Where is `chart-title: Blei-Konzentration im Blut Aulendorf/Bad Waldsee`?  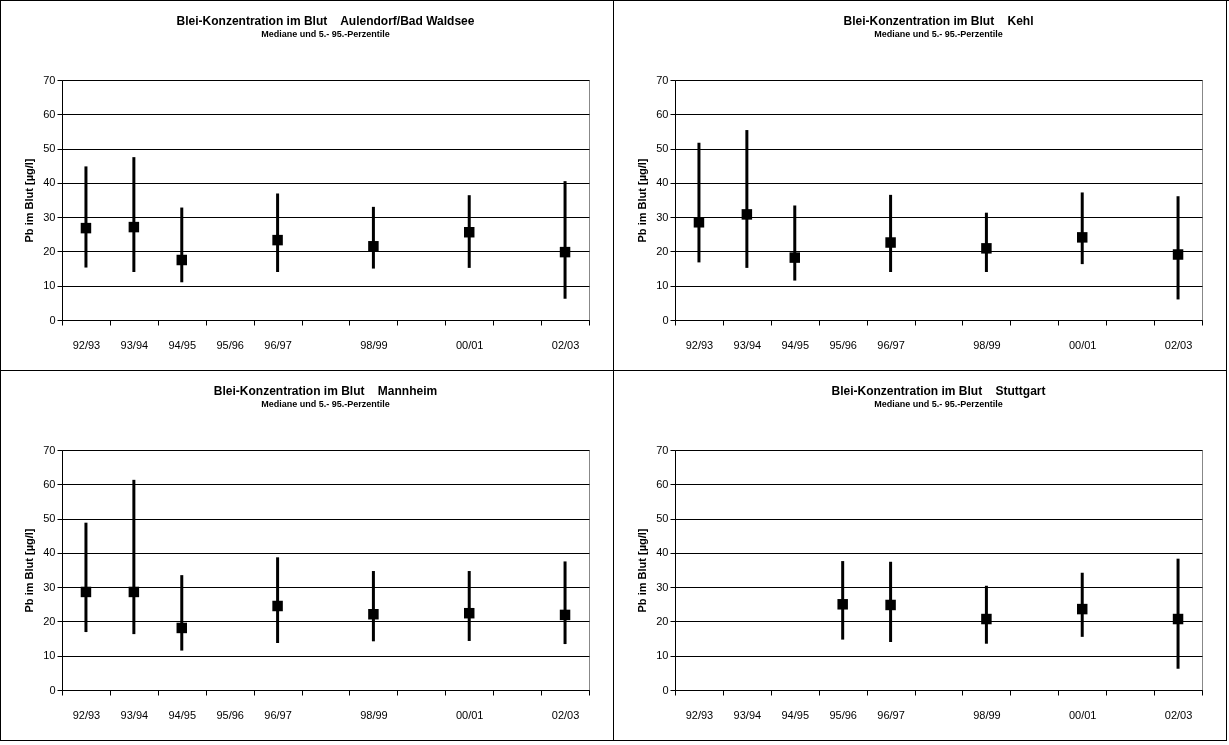
chart-title: Blei-Konzentration im Blut Aulendorf/Bad Waldsee is located at coordinates (325, 21).